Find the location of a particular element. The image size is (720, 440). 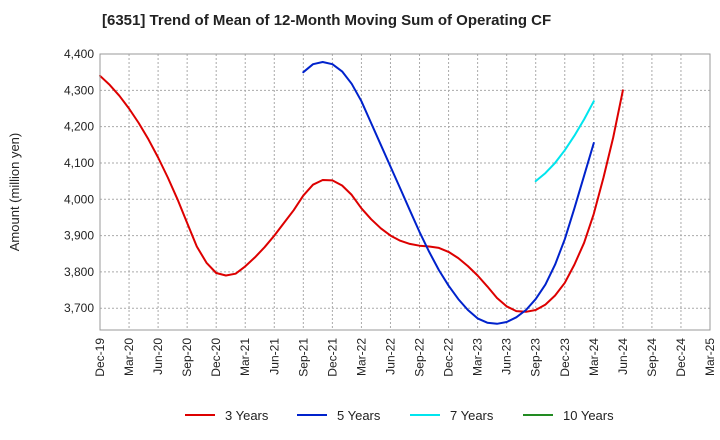

y-axis-label: Amount (million yen) is located at coordinates (14, 192).